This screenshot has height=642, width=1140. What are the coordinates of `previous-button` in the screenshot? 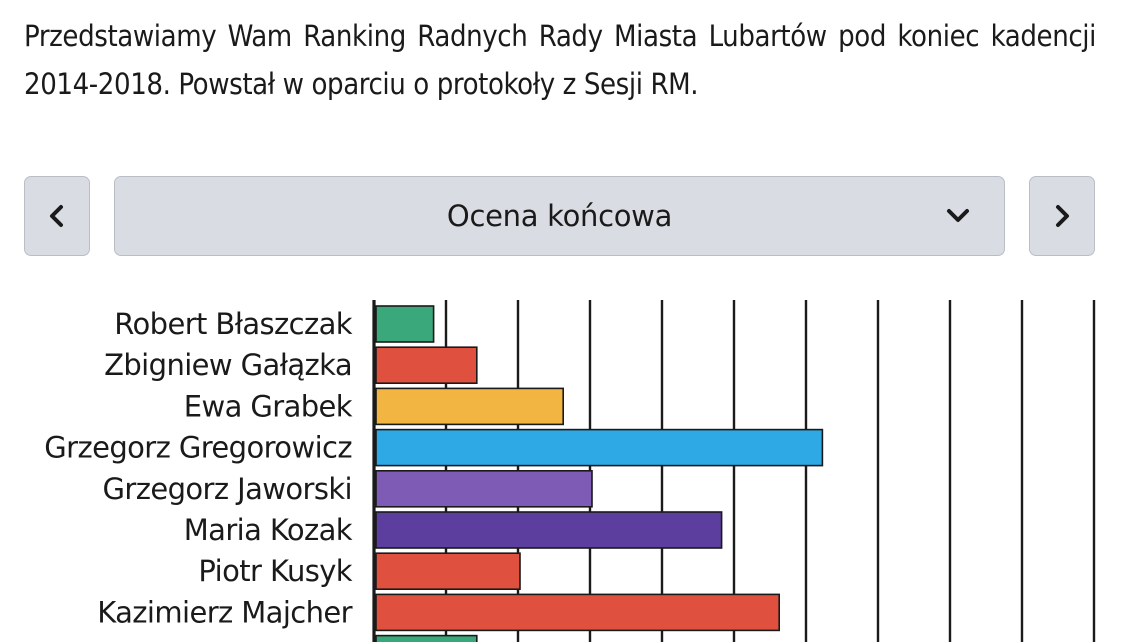 It's located at (57, 216).